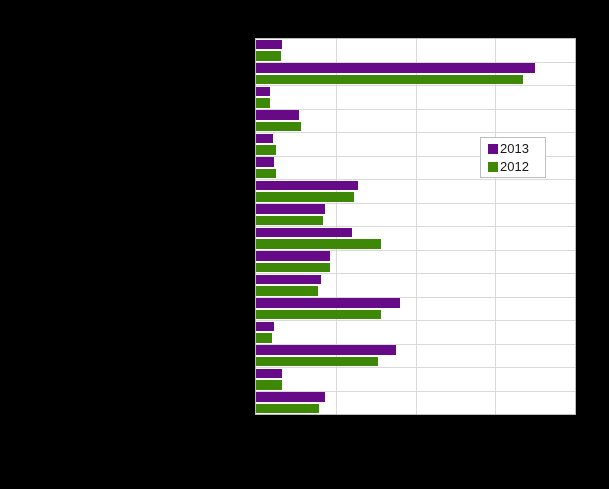 The width and height of the screenshot is (609, 489). Describe the element at coordinates (493, 148) in the screenshot. I see `legend-swatch-2013-icon` at that location.